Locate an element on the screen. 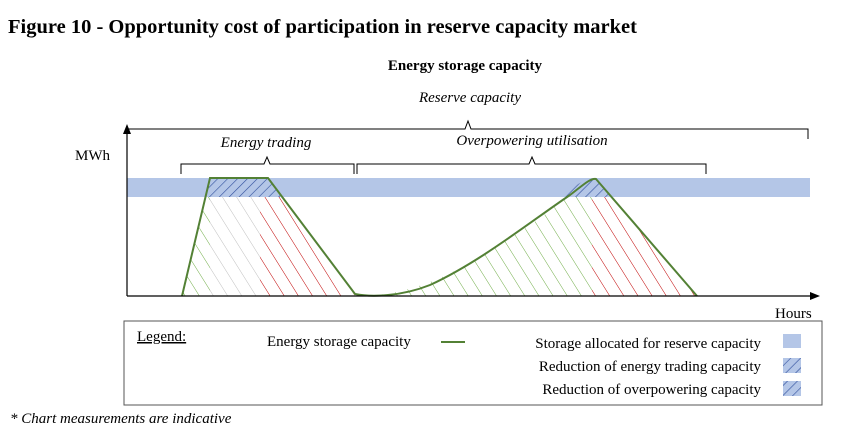 This screenshot has width=843, height=442. x-axis-arrow is located at coordinates (815, 296).